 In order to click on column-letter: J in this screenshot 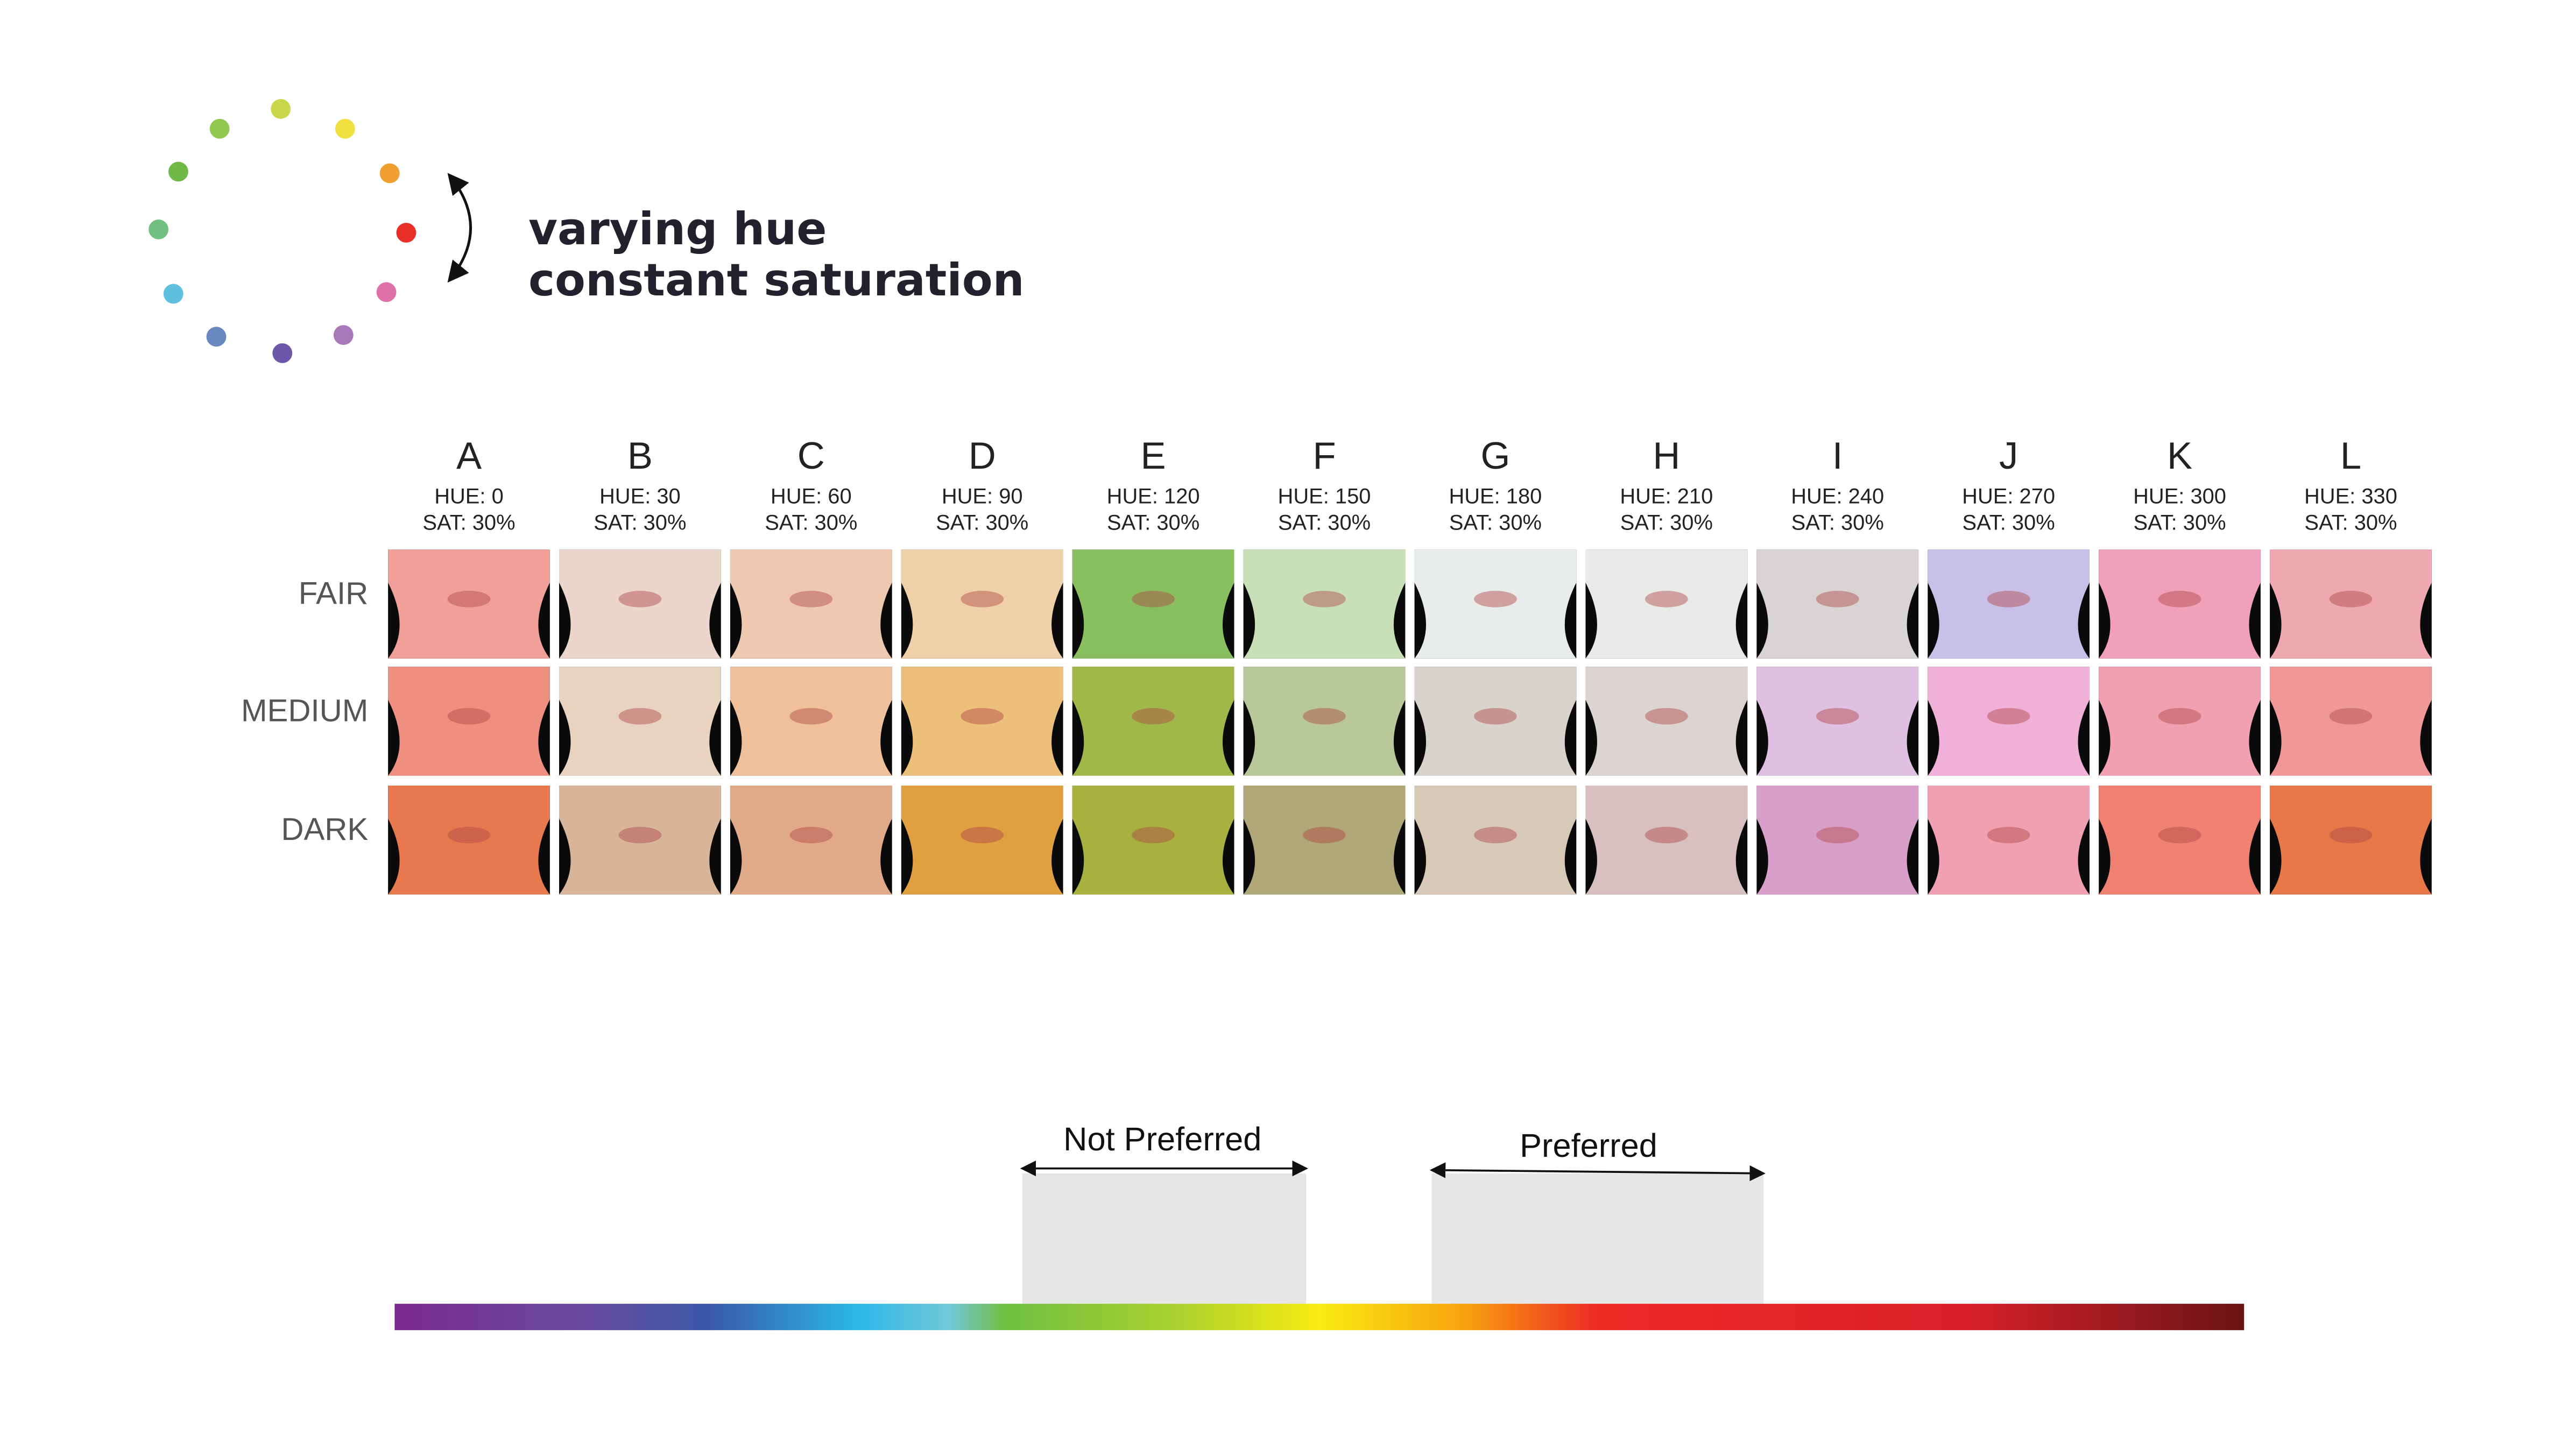, I will do `click(2008, 455)`.